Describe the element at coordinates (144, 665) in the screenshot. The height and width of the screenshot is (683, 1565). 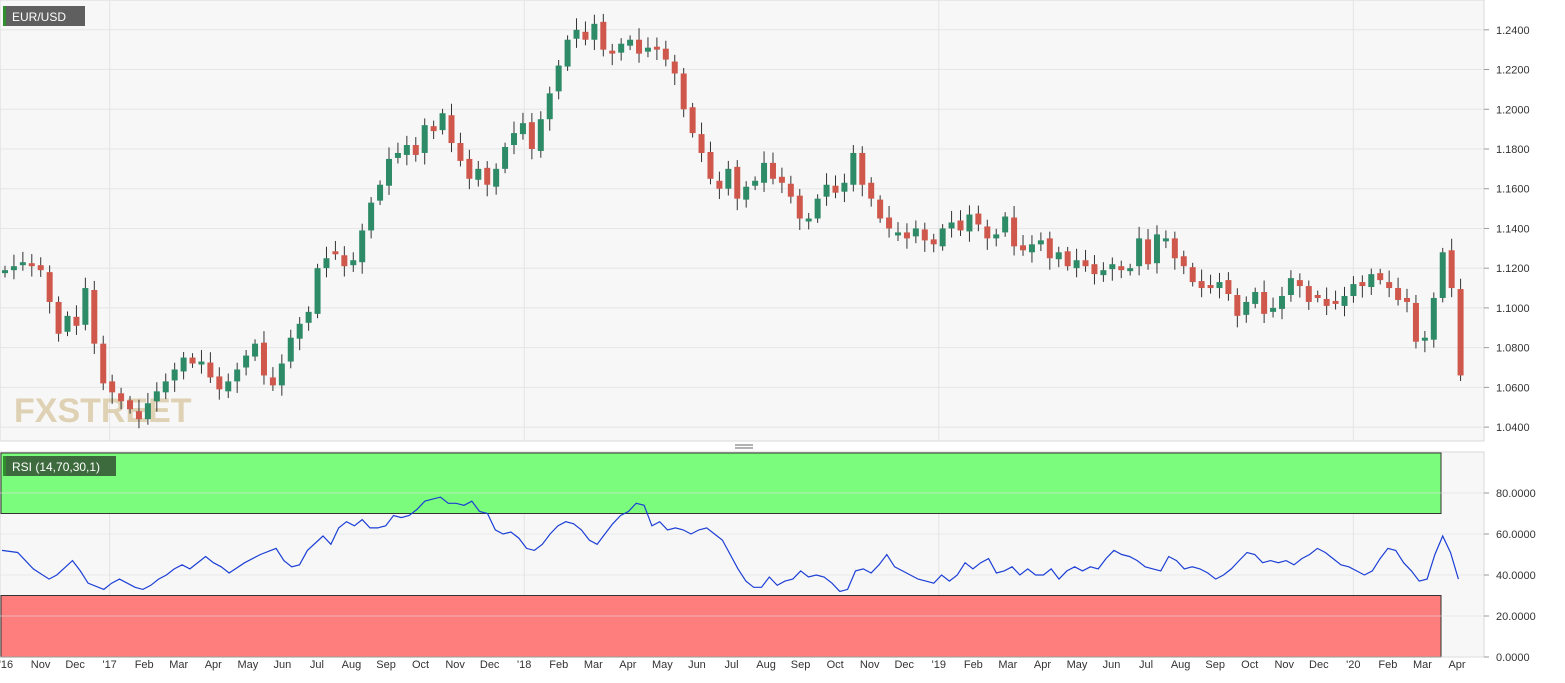
I see `x-tick-label: Feb` at that location.